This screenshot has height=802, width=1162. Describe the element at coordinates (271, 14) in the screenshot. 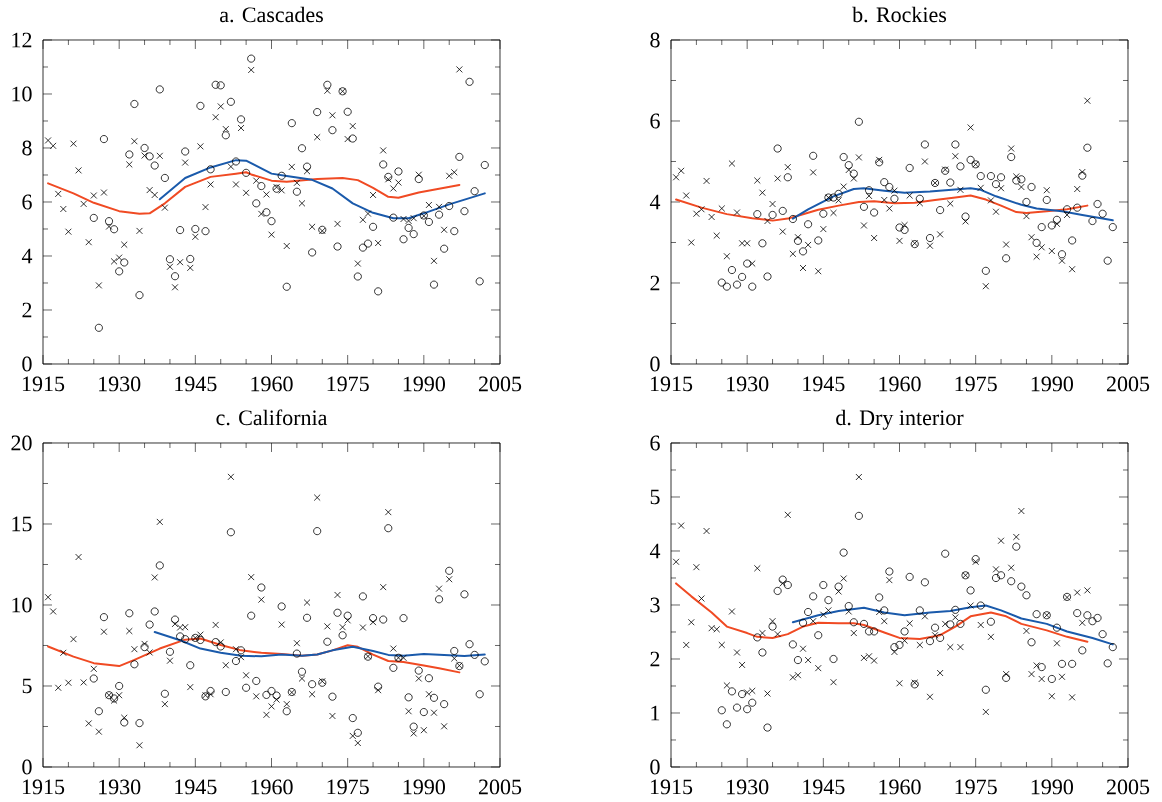

I see `chart-title: a. Cascades` at that location.